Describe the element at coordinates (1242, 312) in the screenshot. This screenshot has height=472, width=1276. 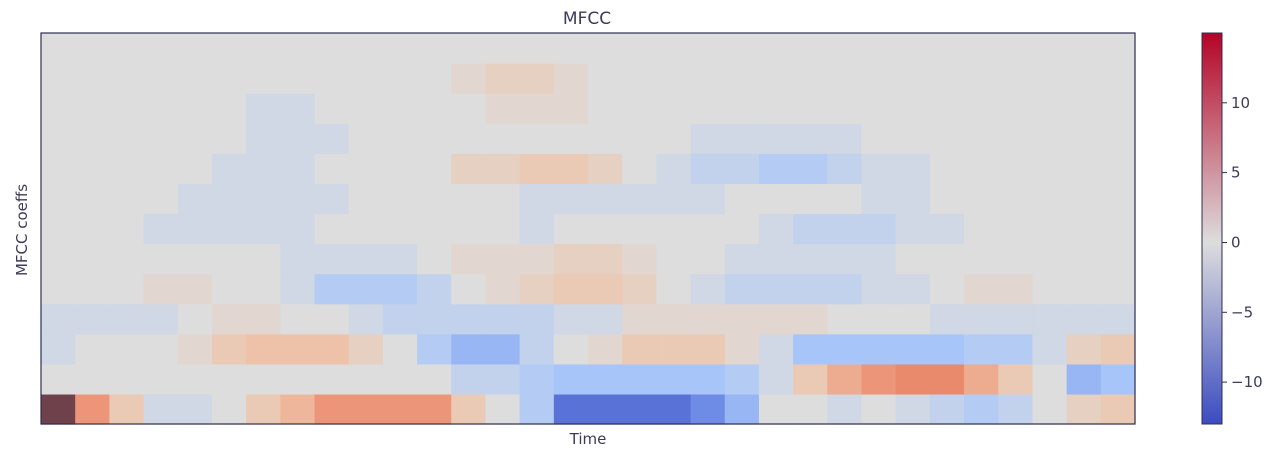
I see `colorbar-tick-label: −5` at that location.